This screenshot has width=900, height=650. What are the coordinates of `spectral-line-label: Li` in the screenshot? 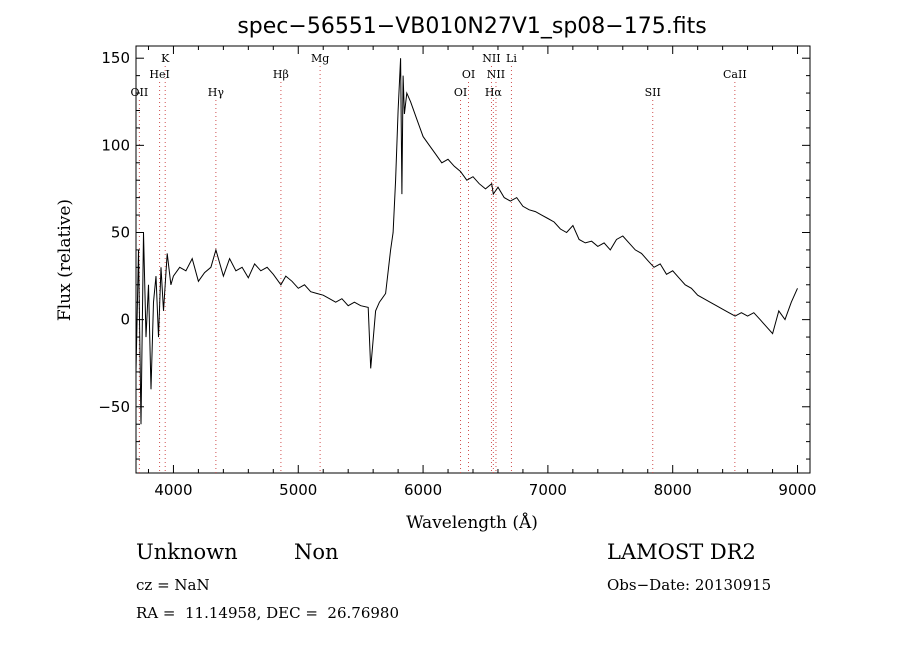 It's located at (511, 58).